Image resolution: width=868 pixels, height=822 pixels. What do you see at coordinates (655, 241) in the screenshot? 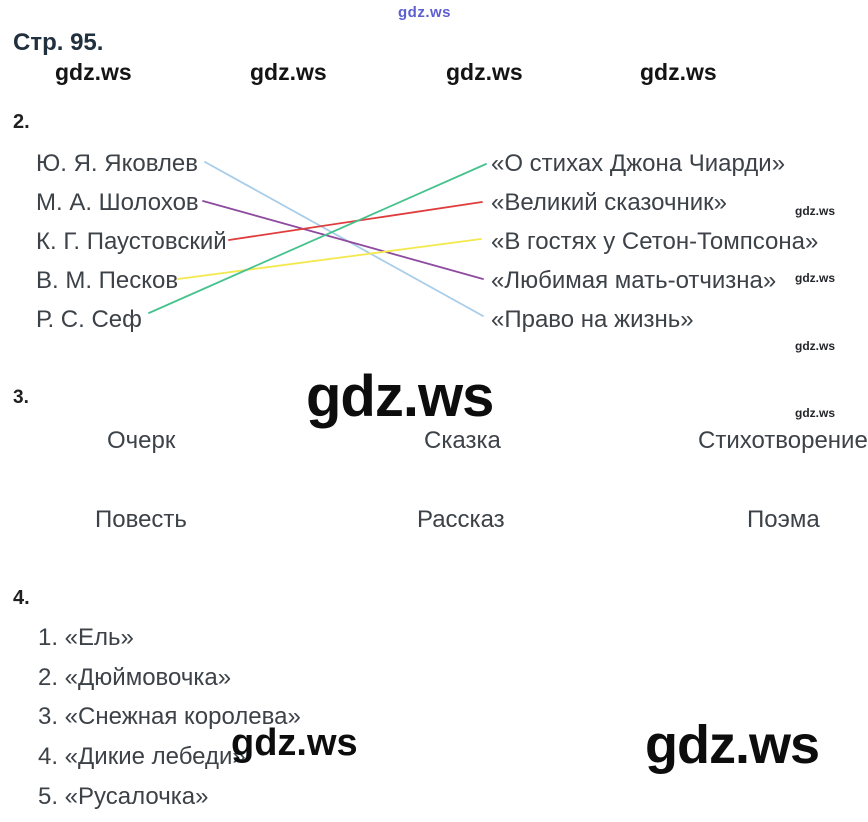
I see `book-title-3: «В гостях у Сетон-Томпсона»` at bounding box center [655, 241].